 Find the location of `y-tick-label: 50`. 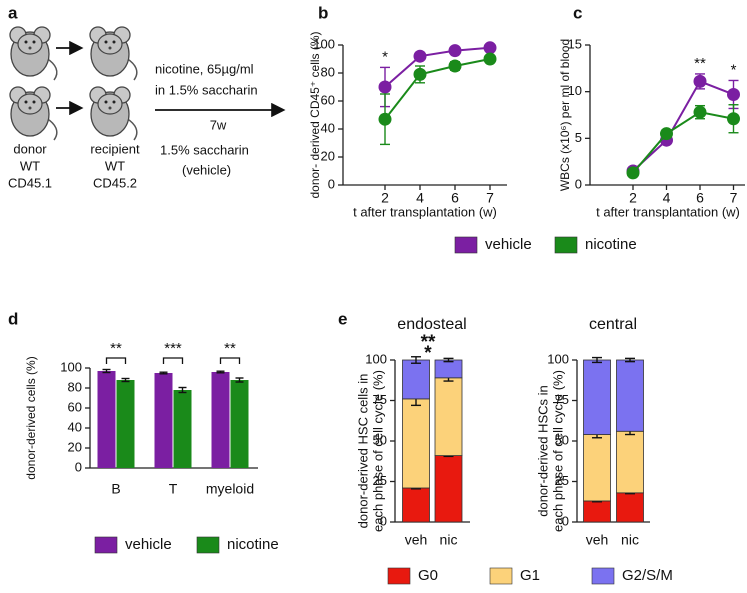

y-tick-label: 50 is located at coordinates (380, 439).